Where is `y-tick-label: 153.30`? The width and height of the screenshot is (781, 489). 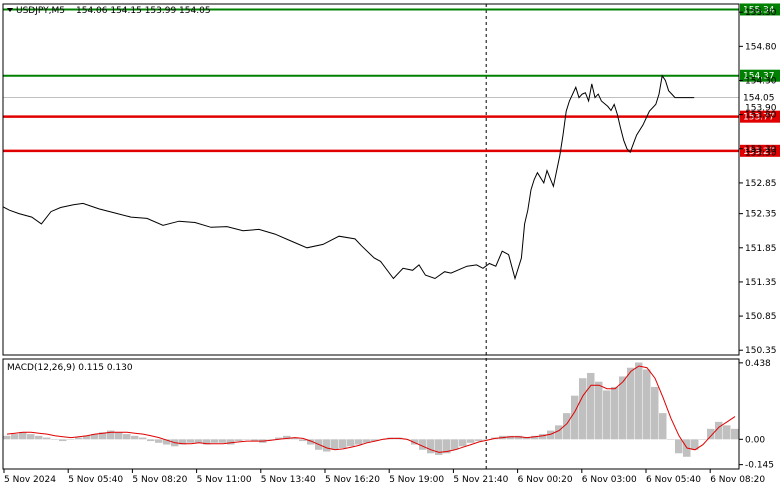 y-tick-label: 153.30 is located at coordinates (761, 150).